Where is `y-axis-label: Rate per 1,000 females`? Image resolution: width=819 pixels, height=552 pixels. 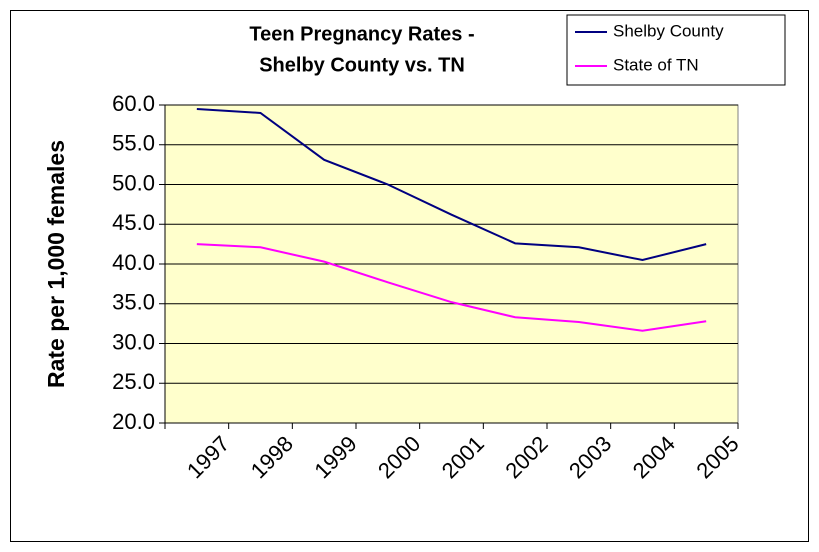 y-axis-label: Rate per 1,000 females is located at coordinates (56, 264).